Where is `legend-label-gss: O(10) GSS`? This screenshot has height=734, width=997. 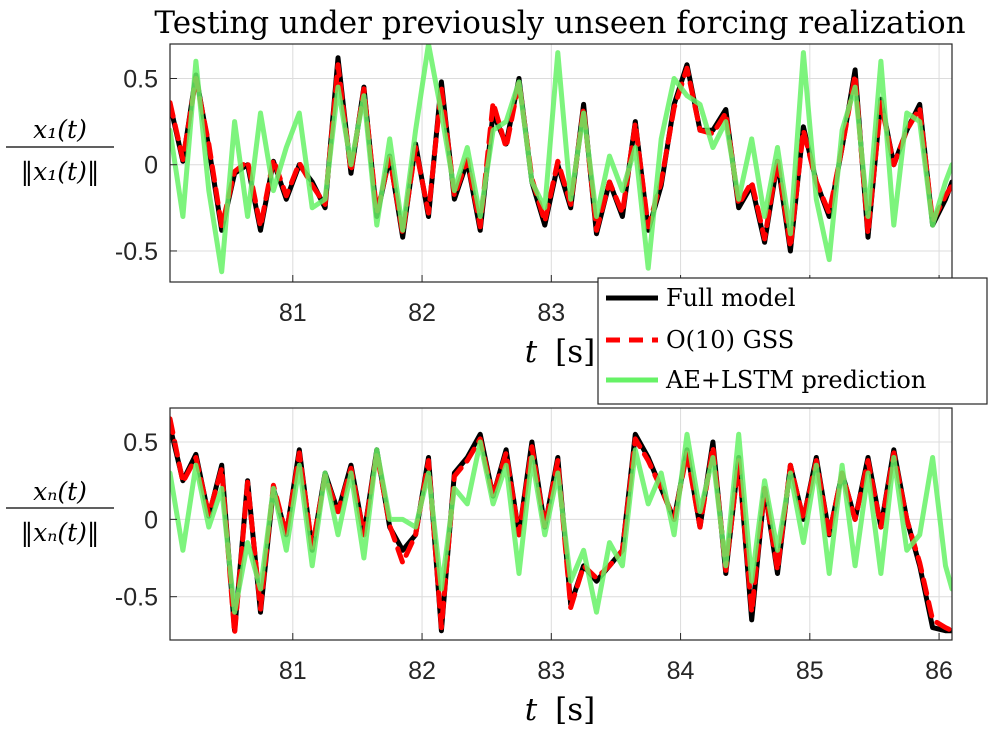 legend-label-gss: O(10) GSS is located at coordinates (730, 340).